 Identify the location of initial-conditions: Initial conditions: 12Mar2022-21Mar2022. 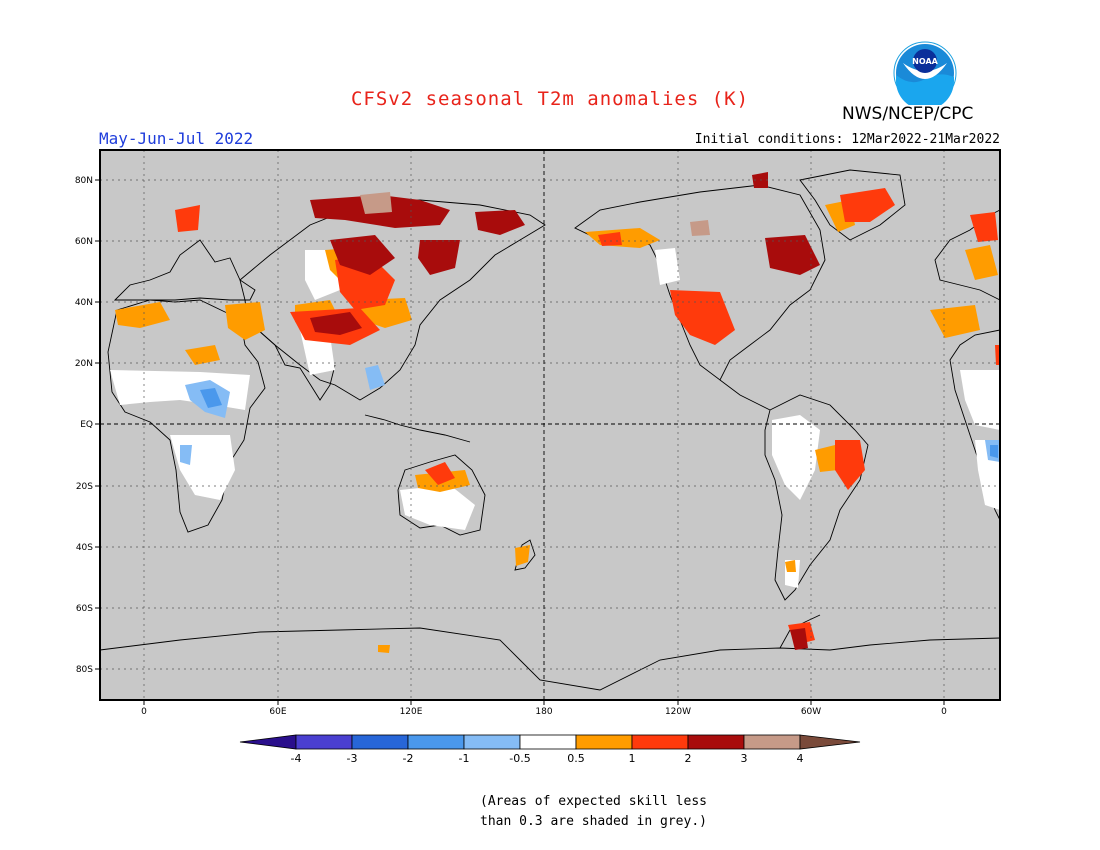
(847, 139).